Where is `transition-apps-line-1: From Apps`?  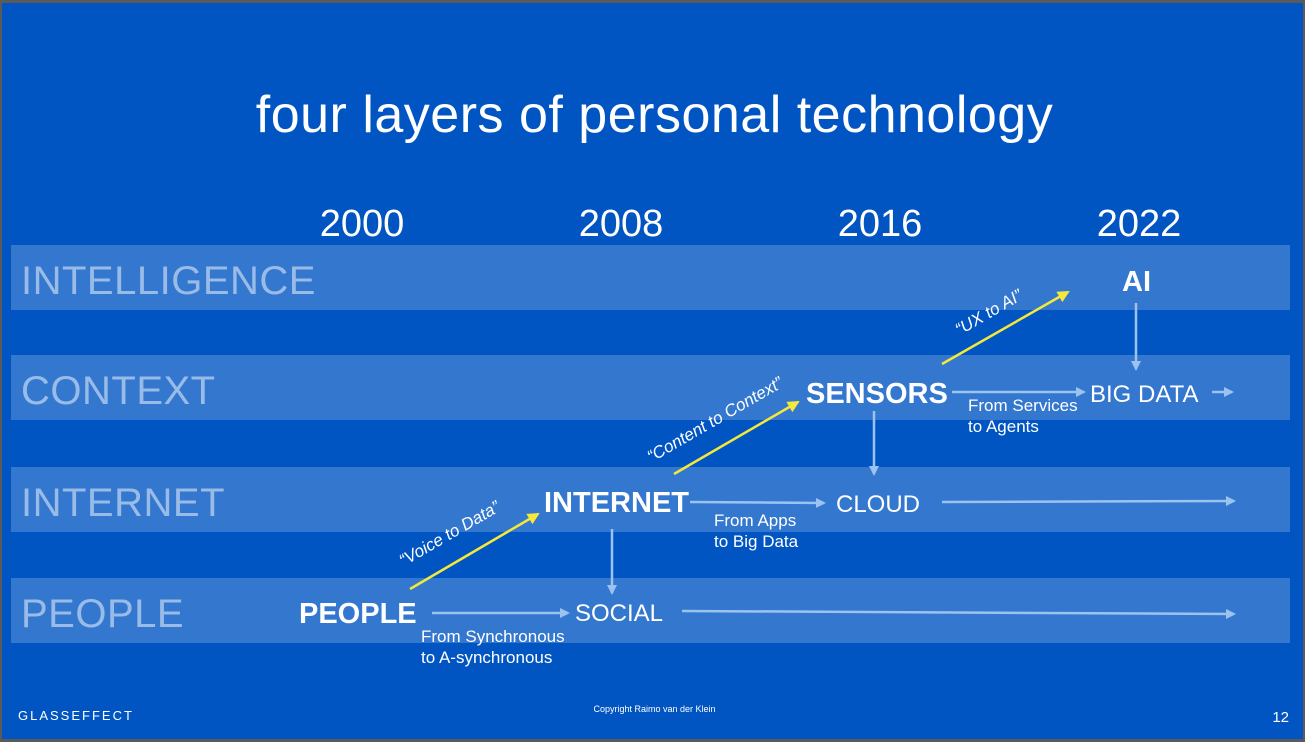 transition-apps-line-1: From Apps is located at coordinates (755, 520).